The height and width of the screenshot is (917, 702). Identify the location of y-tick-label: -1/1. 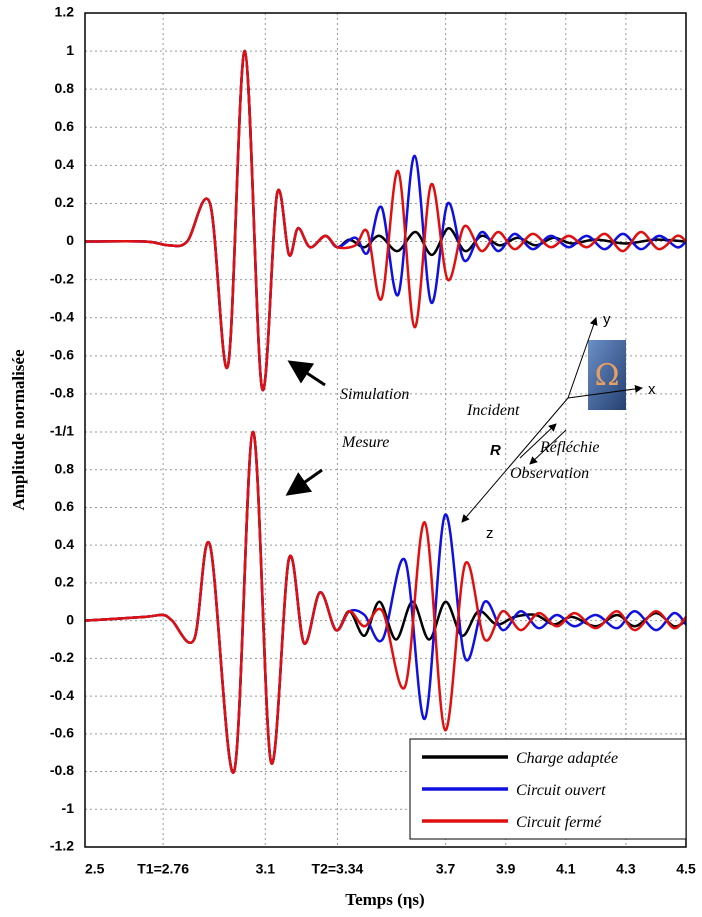
(62, 431).